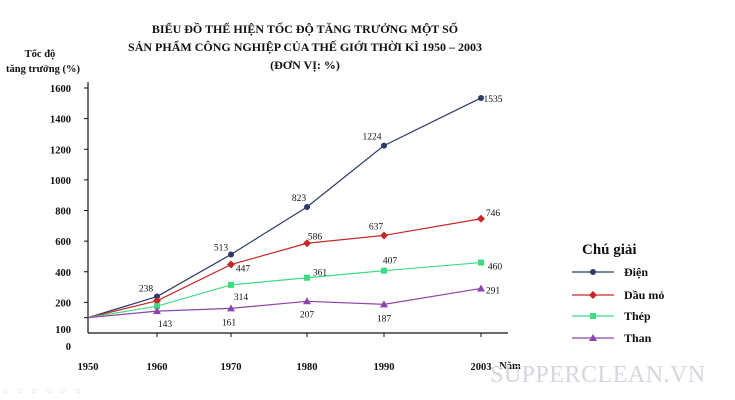 The width and height of the screenshot is (735, 400). I want to click on data-label: 586, so click(315, 237).